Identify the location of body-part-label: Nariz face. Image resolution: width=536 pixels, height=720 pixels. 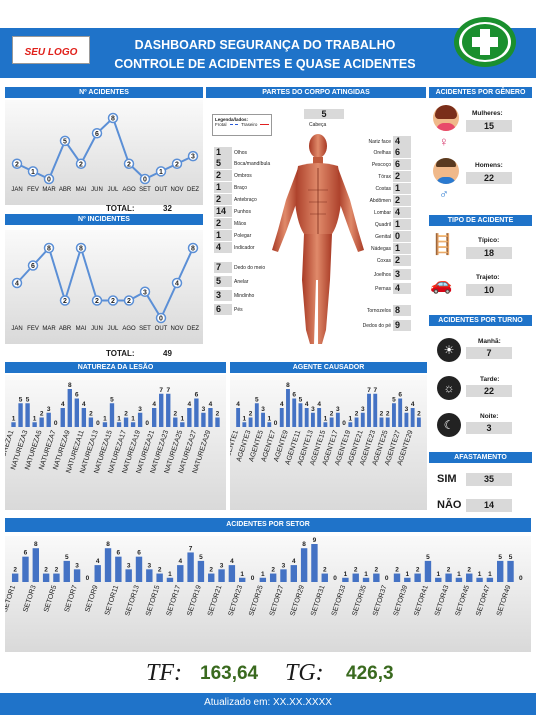
(379, 142).